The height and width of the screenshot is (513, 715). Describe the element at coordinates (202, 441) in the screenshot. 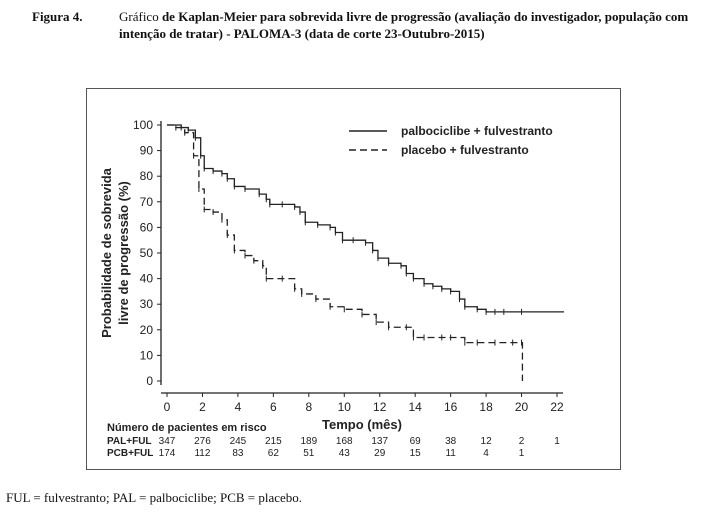

I see `risk-count: 276` at that location.